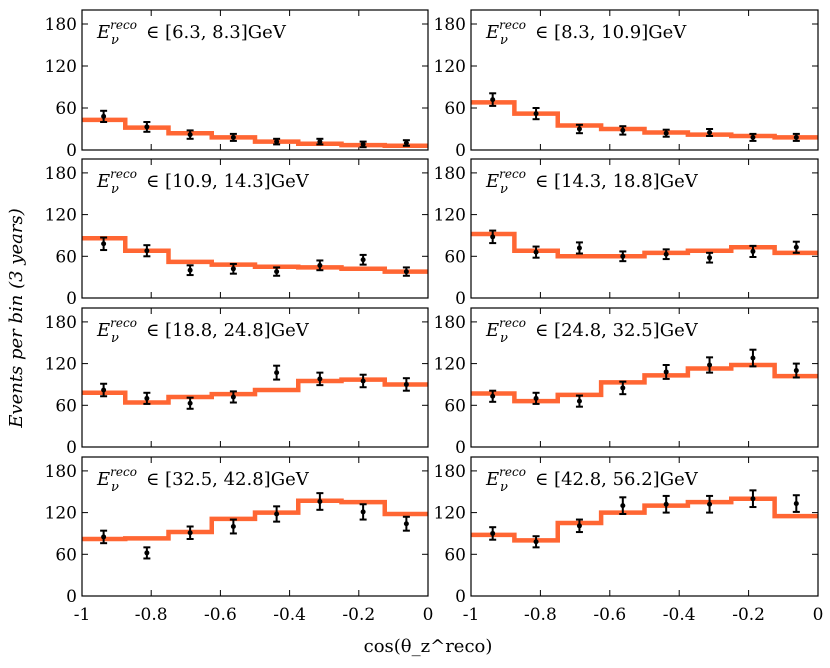 The image size is (830, 668). Describe the element at coordinates (237, 85) in the screenshot. I see `panel-1: 0 60 120 180 Ereco ν ∈ [6.3, 8.3]GeV` at that location.